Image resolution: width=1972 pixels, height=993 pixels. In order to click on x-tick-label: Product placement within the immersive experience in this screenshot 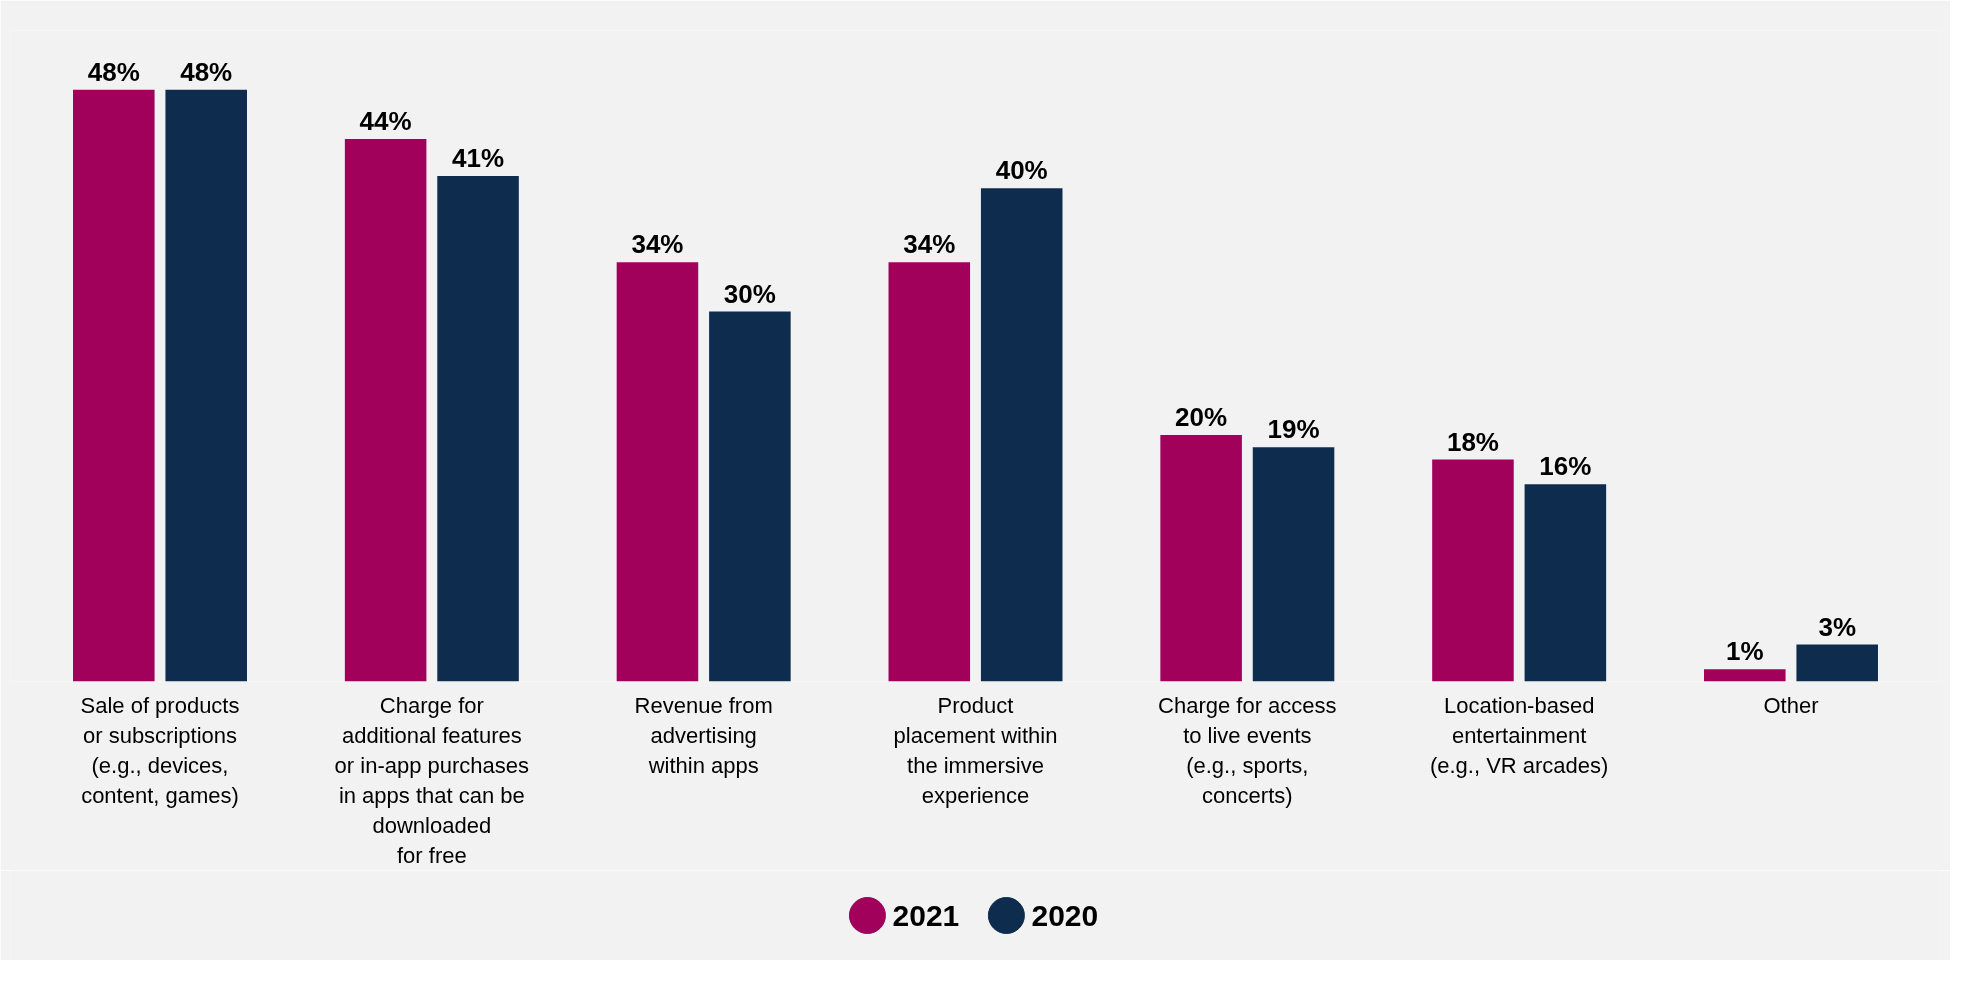, I will do `click(975, 750)`.